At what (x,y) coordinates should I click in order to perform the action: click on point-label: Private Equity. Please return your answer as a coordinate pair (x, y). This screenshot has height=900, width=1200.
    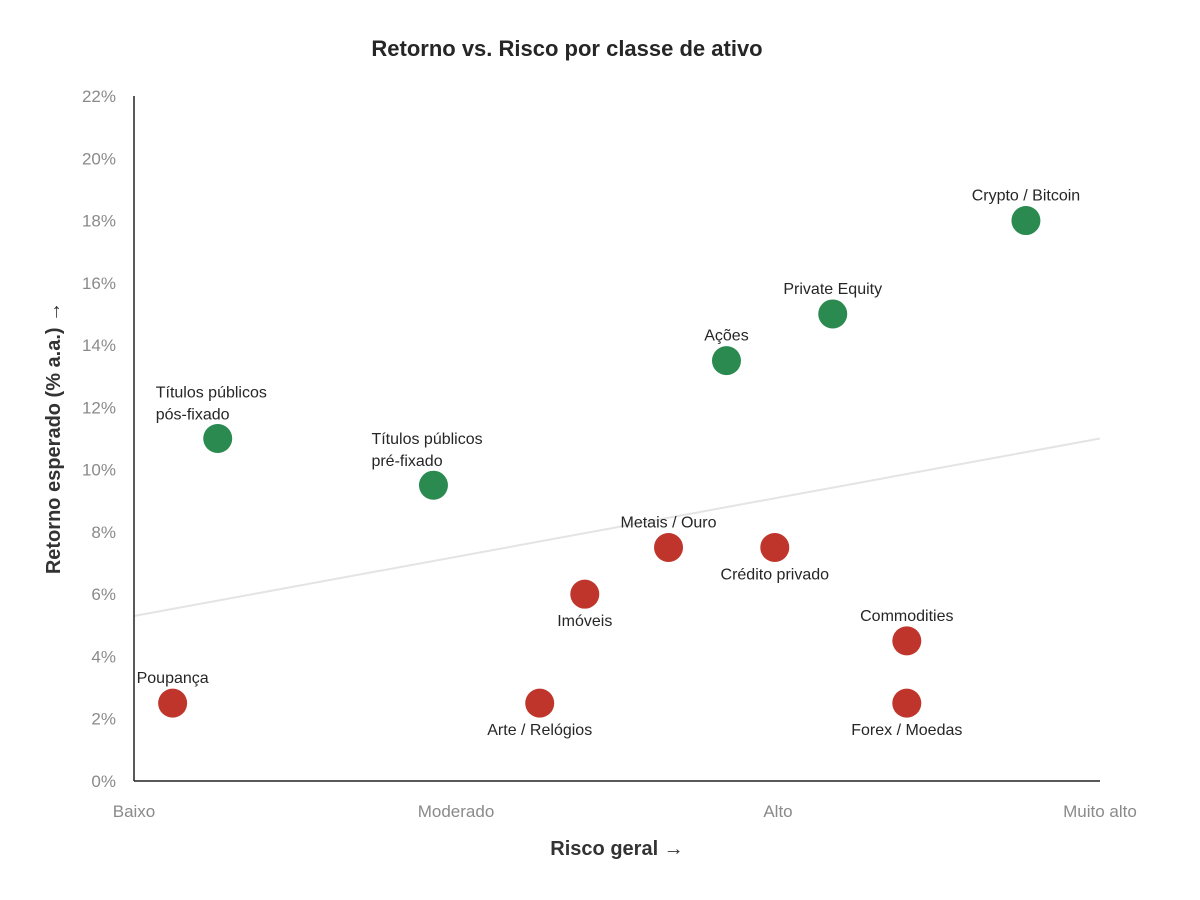
    Looking at the image, I should click on (832, 289).